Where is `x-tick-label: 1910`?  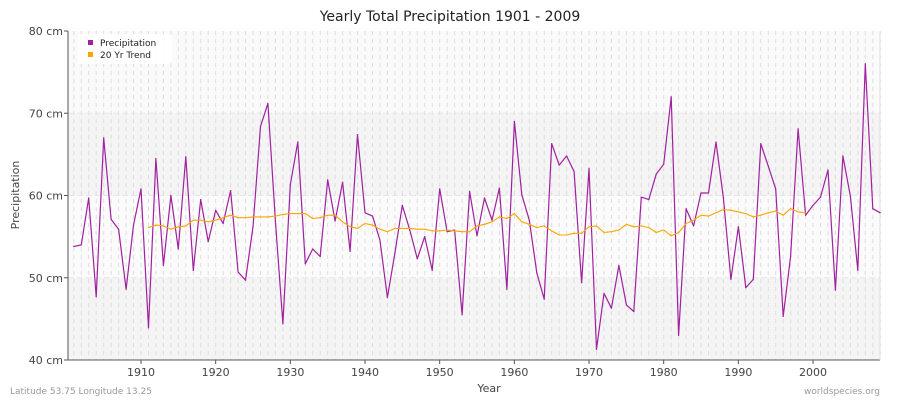
x-tick-label: 1910 is located at coordinates (141, 372).